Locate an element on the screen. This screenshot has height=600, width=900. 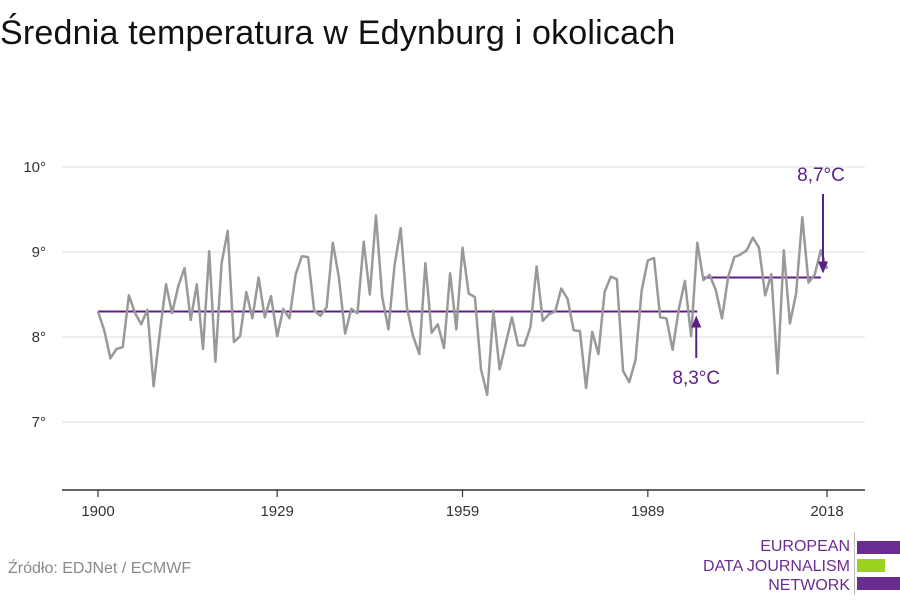
y-tick-label: 7° is located at coordinates (39, 422).